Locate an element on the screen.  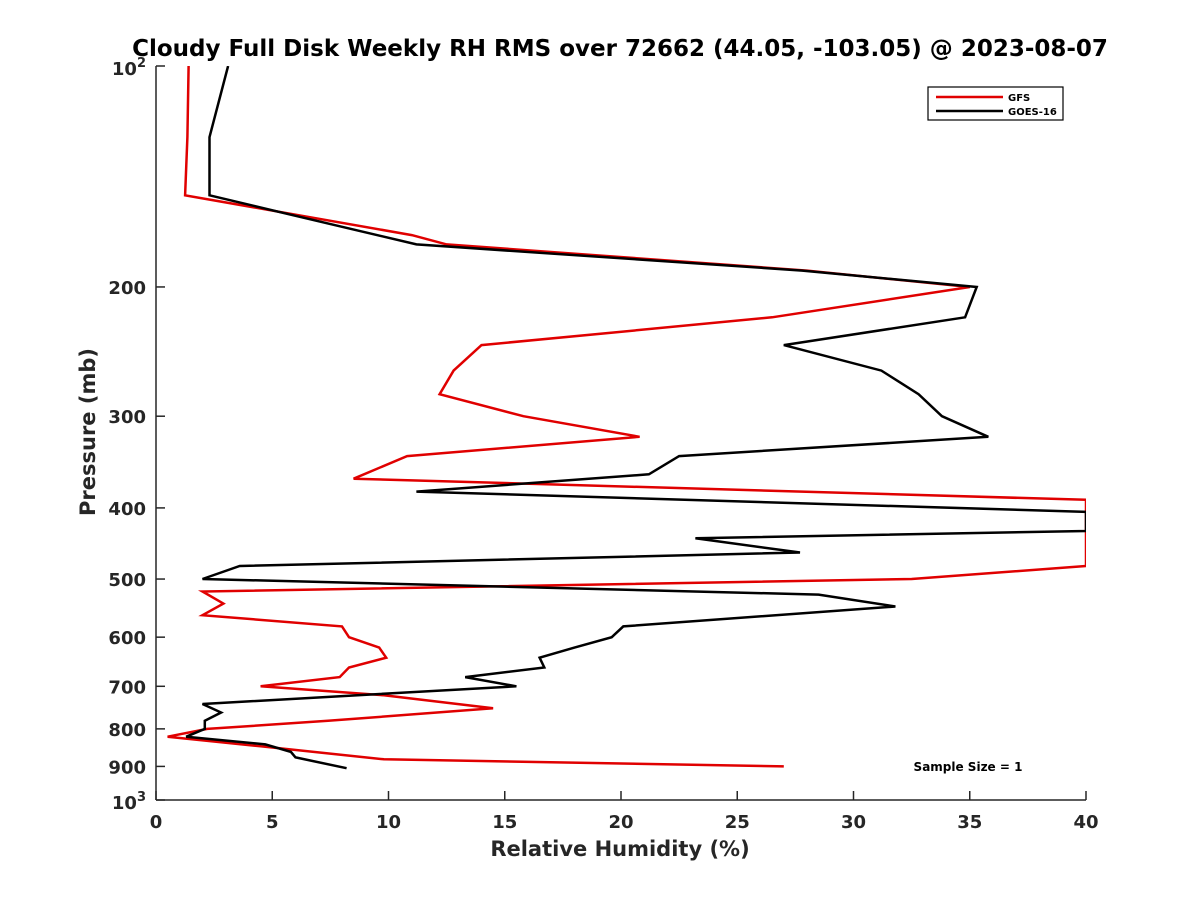
x-tick-label: 30 is located at coordinates (853, 822).